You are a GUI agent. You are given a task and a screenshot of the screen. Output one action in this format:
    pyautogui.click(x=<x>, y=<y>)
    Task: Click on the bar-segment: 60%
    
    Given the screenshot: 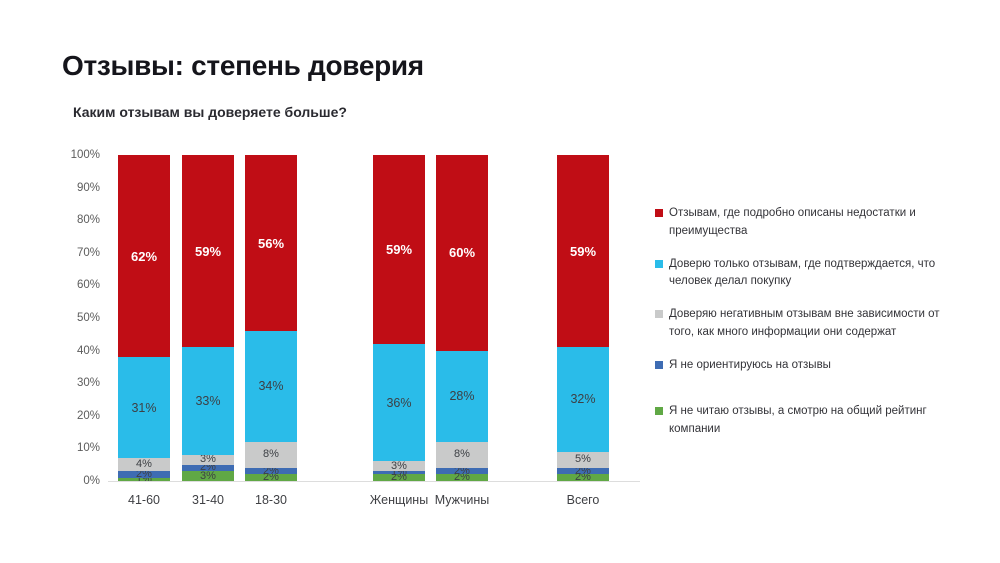 What is the action you would take?
    pyautogui.click(x=462, y=253)
    